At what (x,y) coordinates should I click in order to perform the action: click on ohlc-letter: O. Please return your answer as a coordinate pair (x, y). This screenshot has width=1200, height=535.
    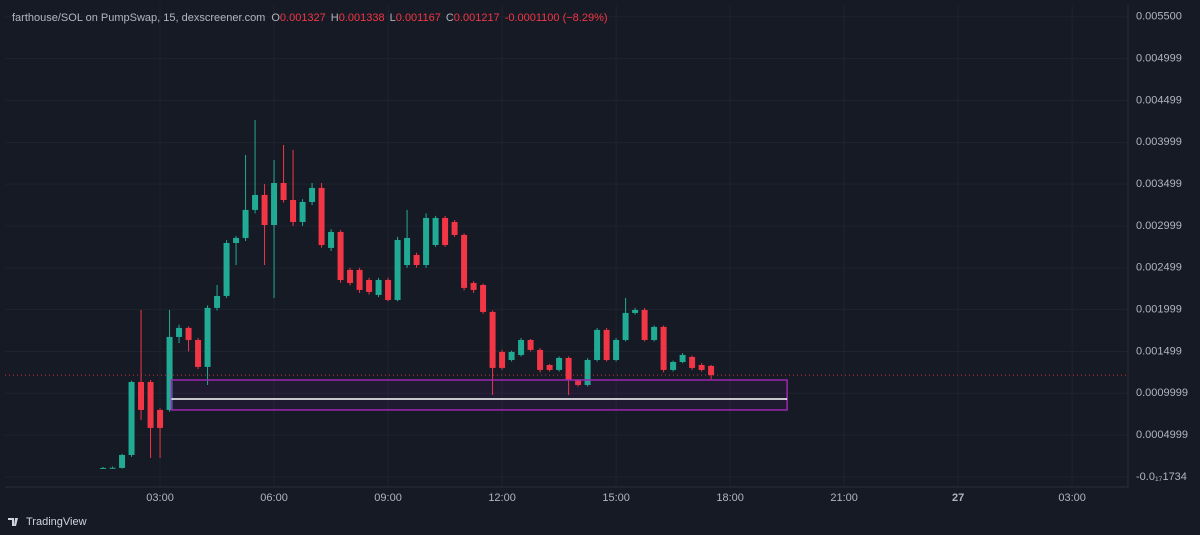
    Looking at the image, I should click on (275, 18).